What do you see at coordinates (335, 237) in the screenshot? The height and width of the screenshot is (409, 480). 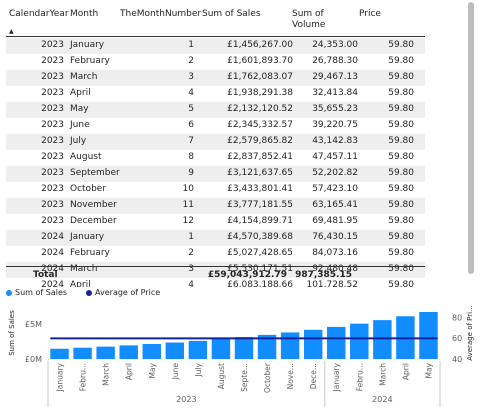 I see `cell-volume: 76,430.15` at bounding box center [335, 237].